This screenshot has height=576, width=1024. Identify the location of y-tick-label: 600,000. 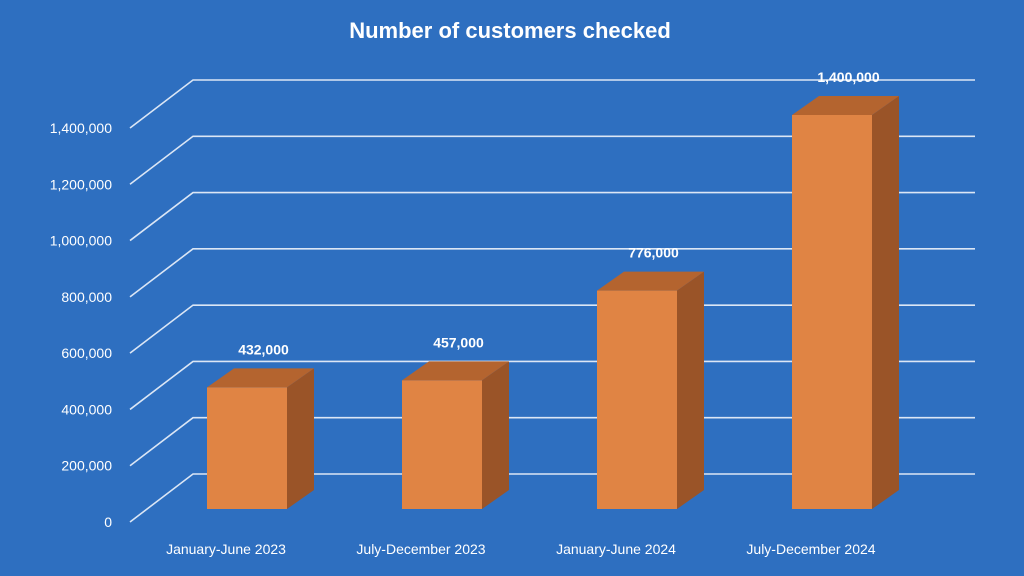
(86, 353).